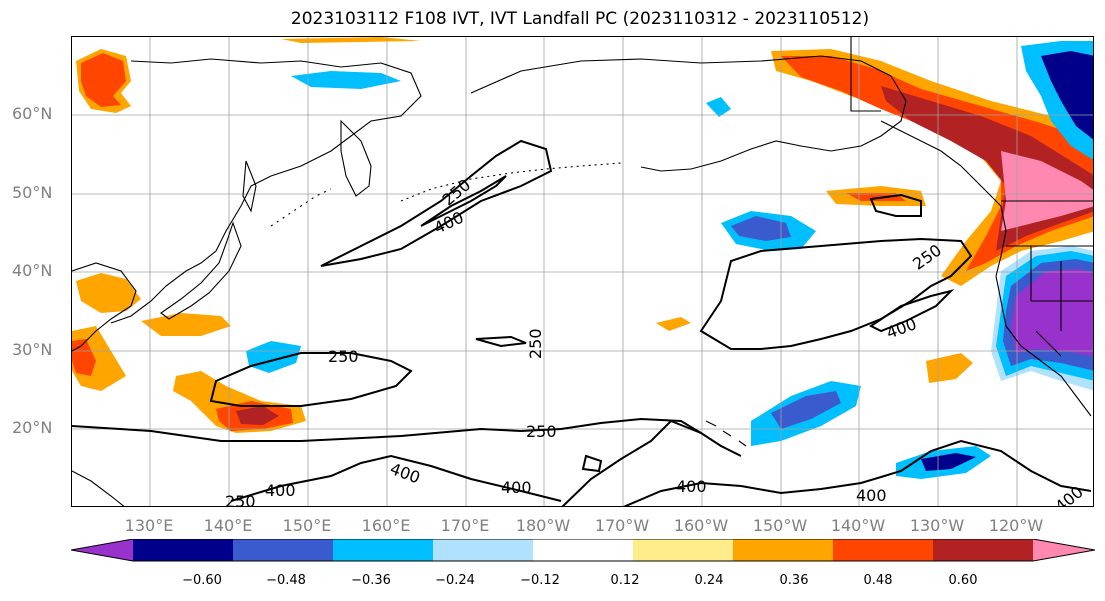 This screenshot has height=601, width=1105. Describe the element at coordinates (32, 427) in the screenshot. I see `lat-label-20n: 20°N` at that location.